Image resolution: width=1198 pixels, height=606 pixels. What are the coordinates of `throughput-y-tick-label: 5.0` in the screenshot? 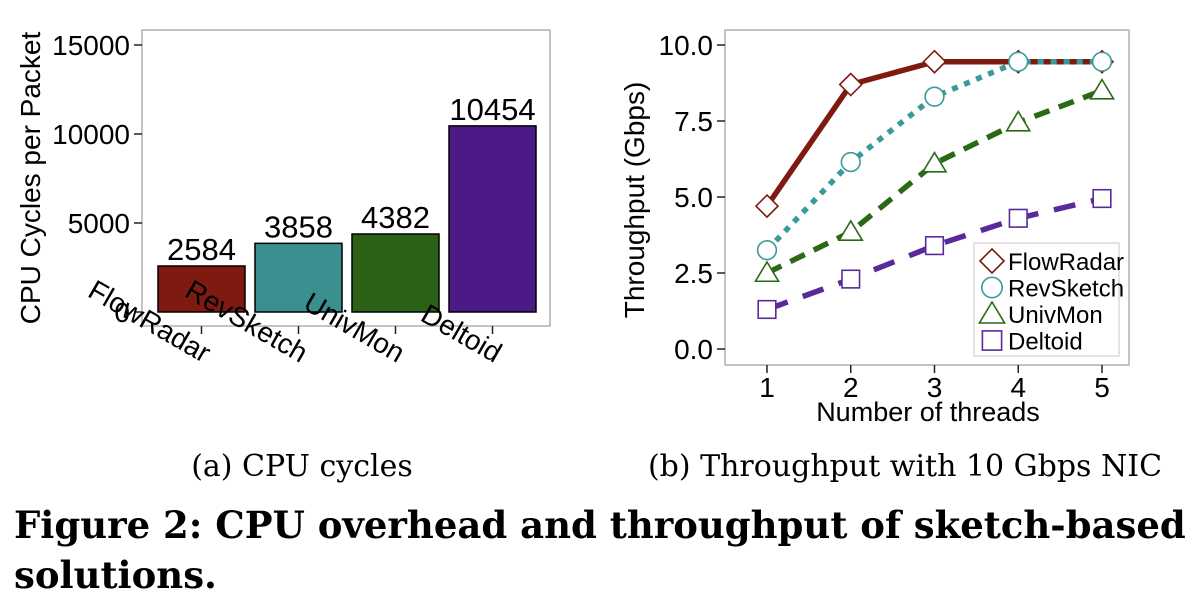 It's located at (693, 197).